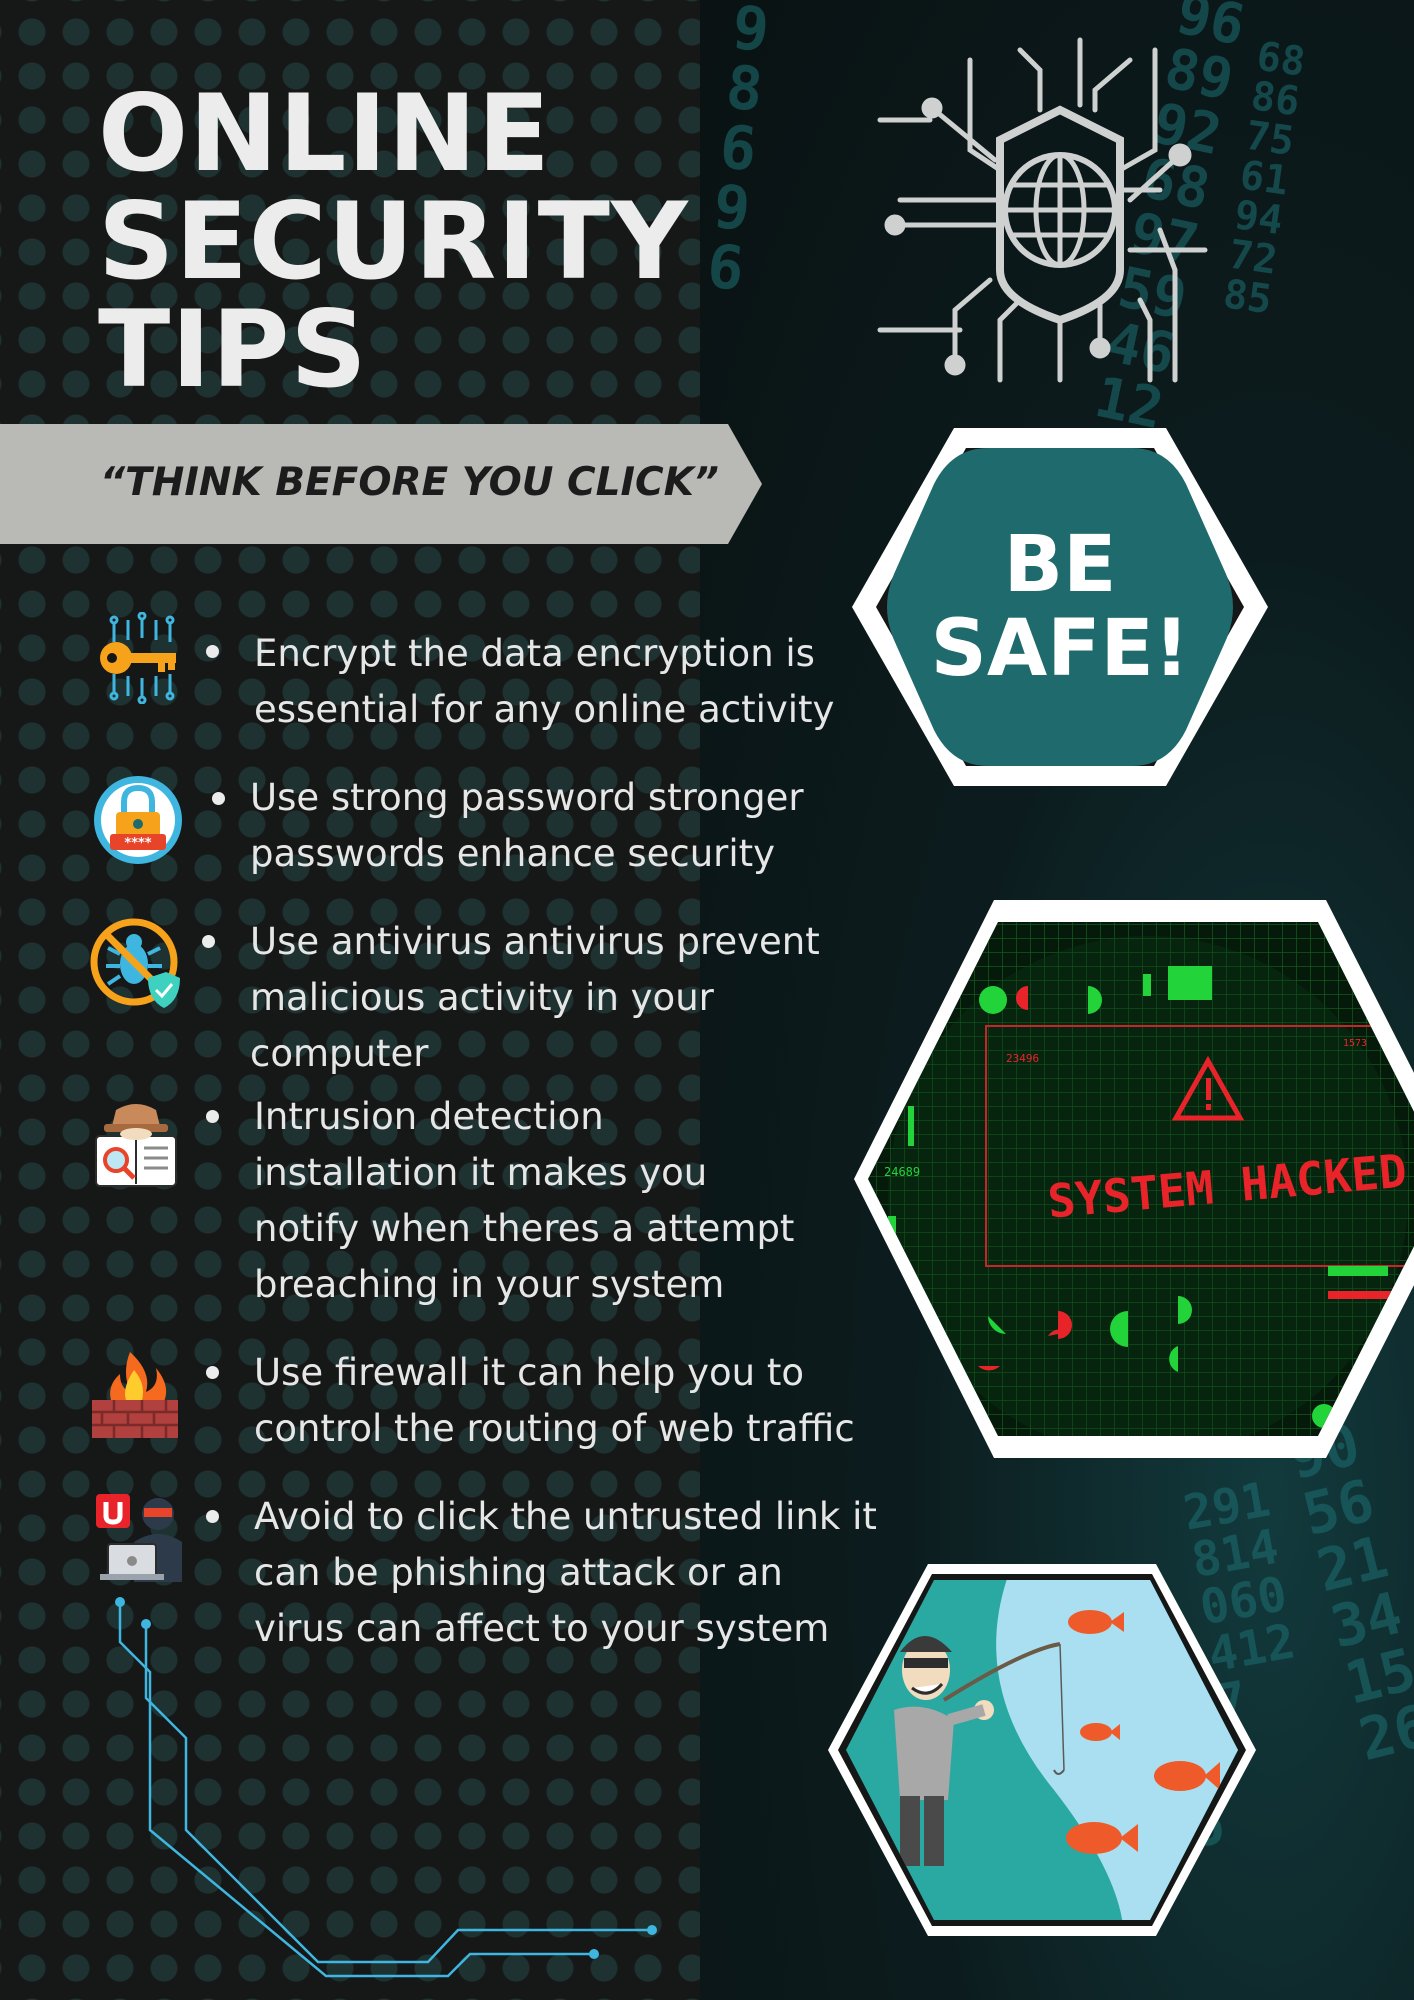  I want to click on phishing-illustration, so click(1042, 1750).